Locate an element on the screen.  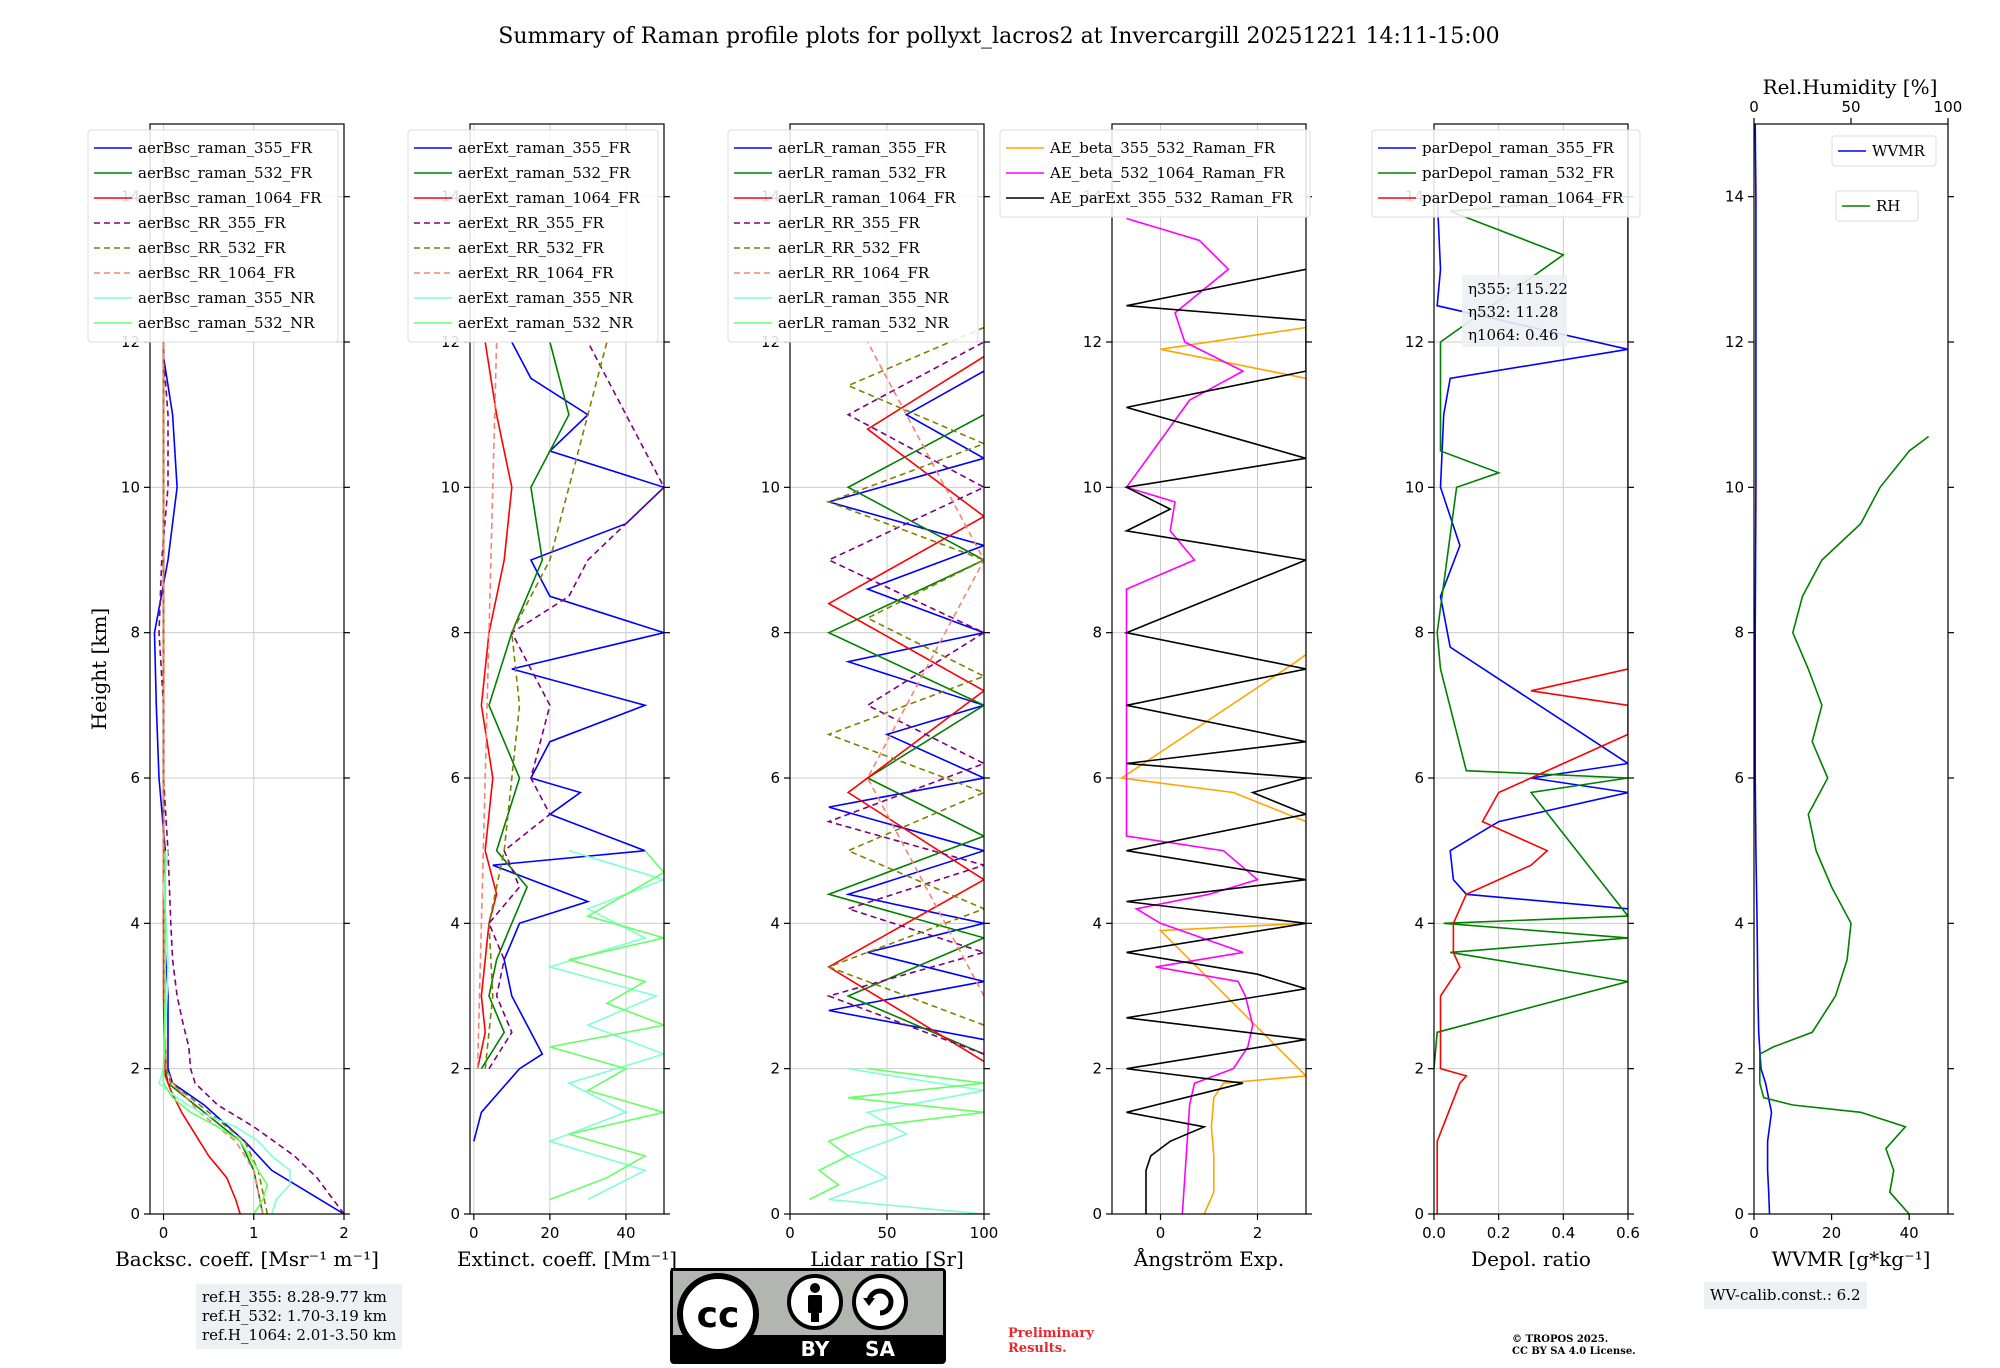
lr-xlabel: Lidar ratio [Sr] is located at coordinates (887, 1259).